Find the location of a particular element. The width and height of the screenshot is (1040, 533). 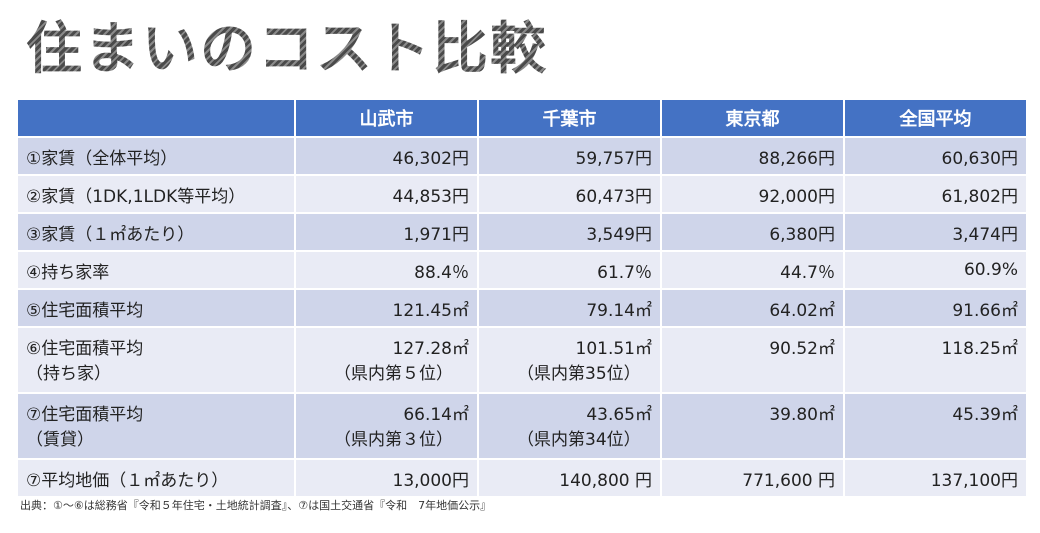

header-cell-tokyo: 東京都 is located at coordinates (752, 118).